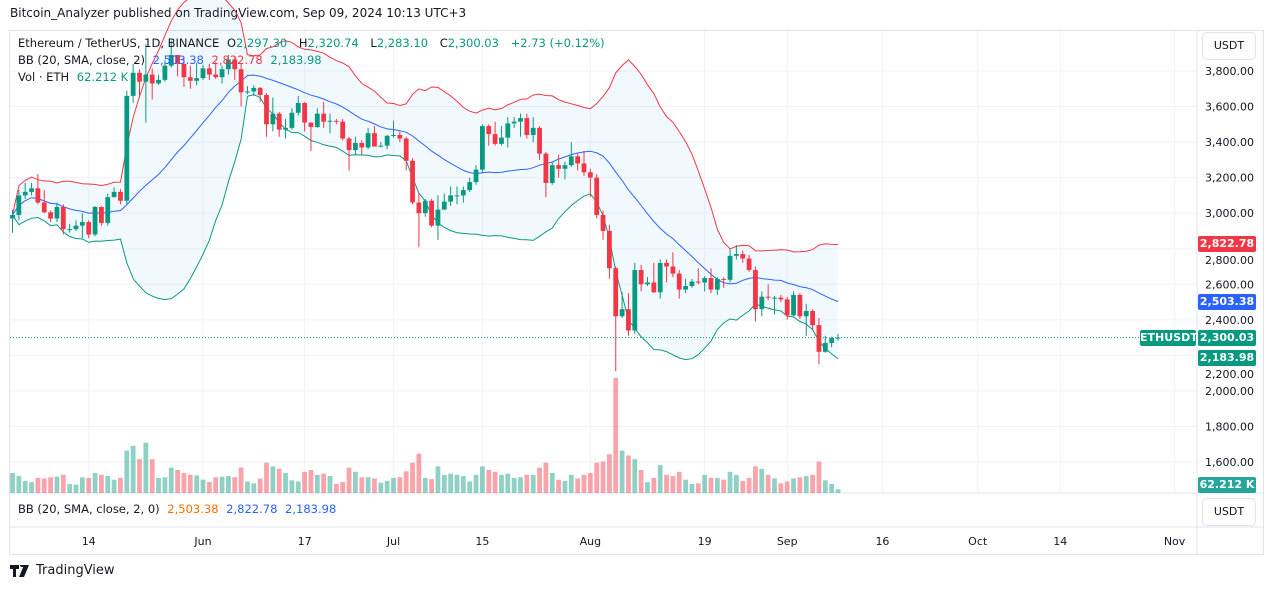 This screenshot has width=1273, height=590. I want to click on low-value: 2,283.10, so click(402, 43).